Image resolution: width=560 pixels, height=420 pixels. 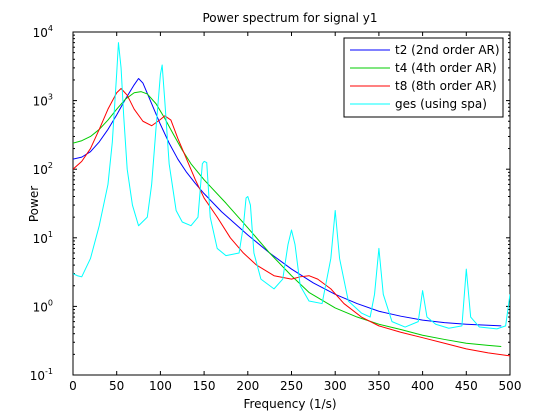 I want to click on y-tick-label: 10⁻¹, so click(x=41, y=375).